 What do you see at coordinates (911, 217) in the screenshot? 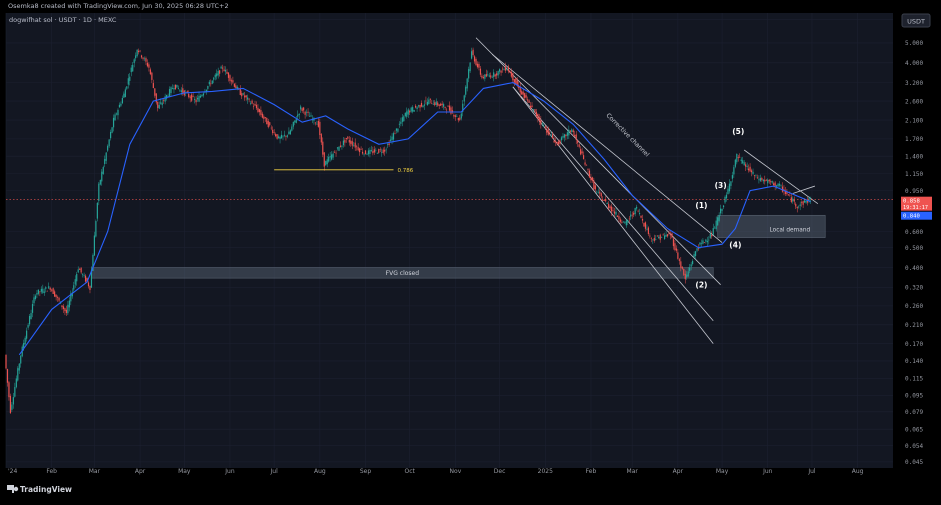
I see `ma-price-value: 0.840` at bounding box center [911, 217].